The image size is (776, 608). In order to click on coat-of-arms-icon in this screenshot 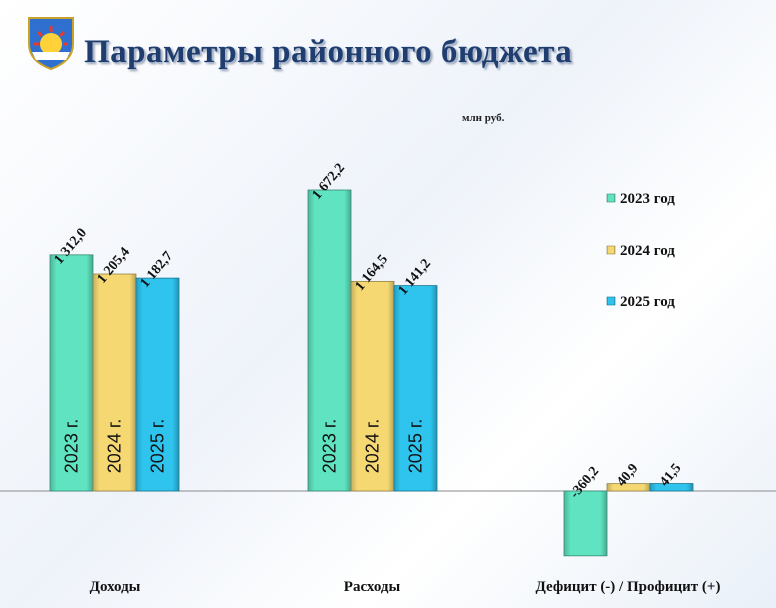, I will do `click(51, 43)`.